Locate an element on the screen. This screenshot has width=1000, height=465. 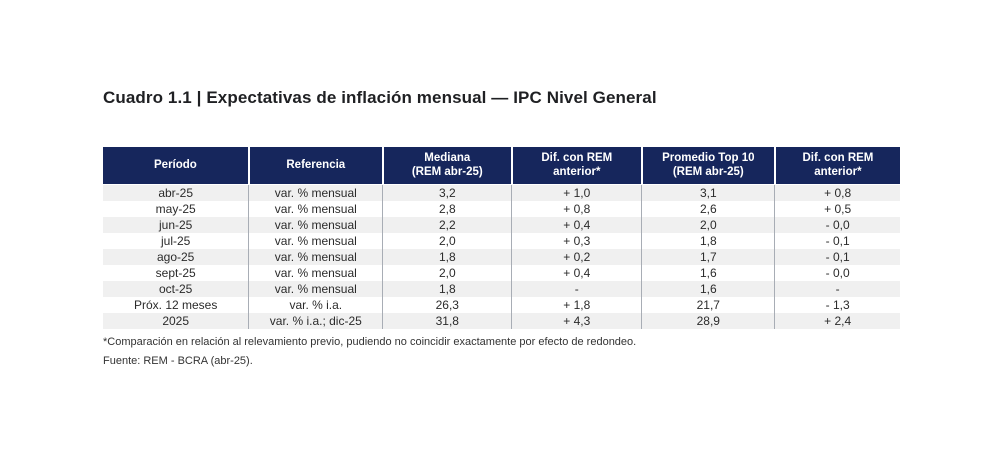
table-row: oct-25 var. % mensual 1,8-1,6- is located at coordinates (501, 289).